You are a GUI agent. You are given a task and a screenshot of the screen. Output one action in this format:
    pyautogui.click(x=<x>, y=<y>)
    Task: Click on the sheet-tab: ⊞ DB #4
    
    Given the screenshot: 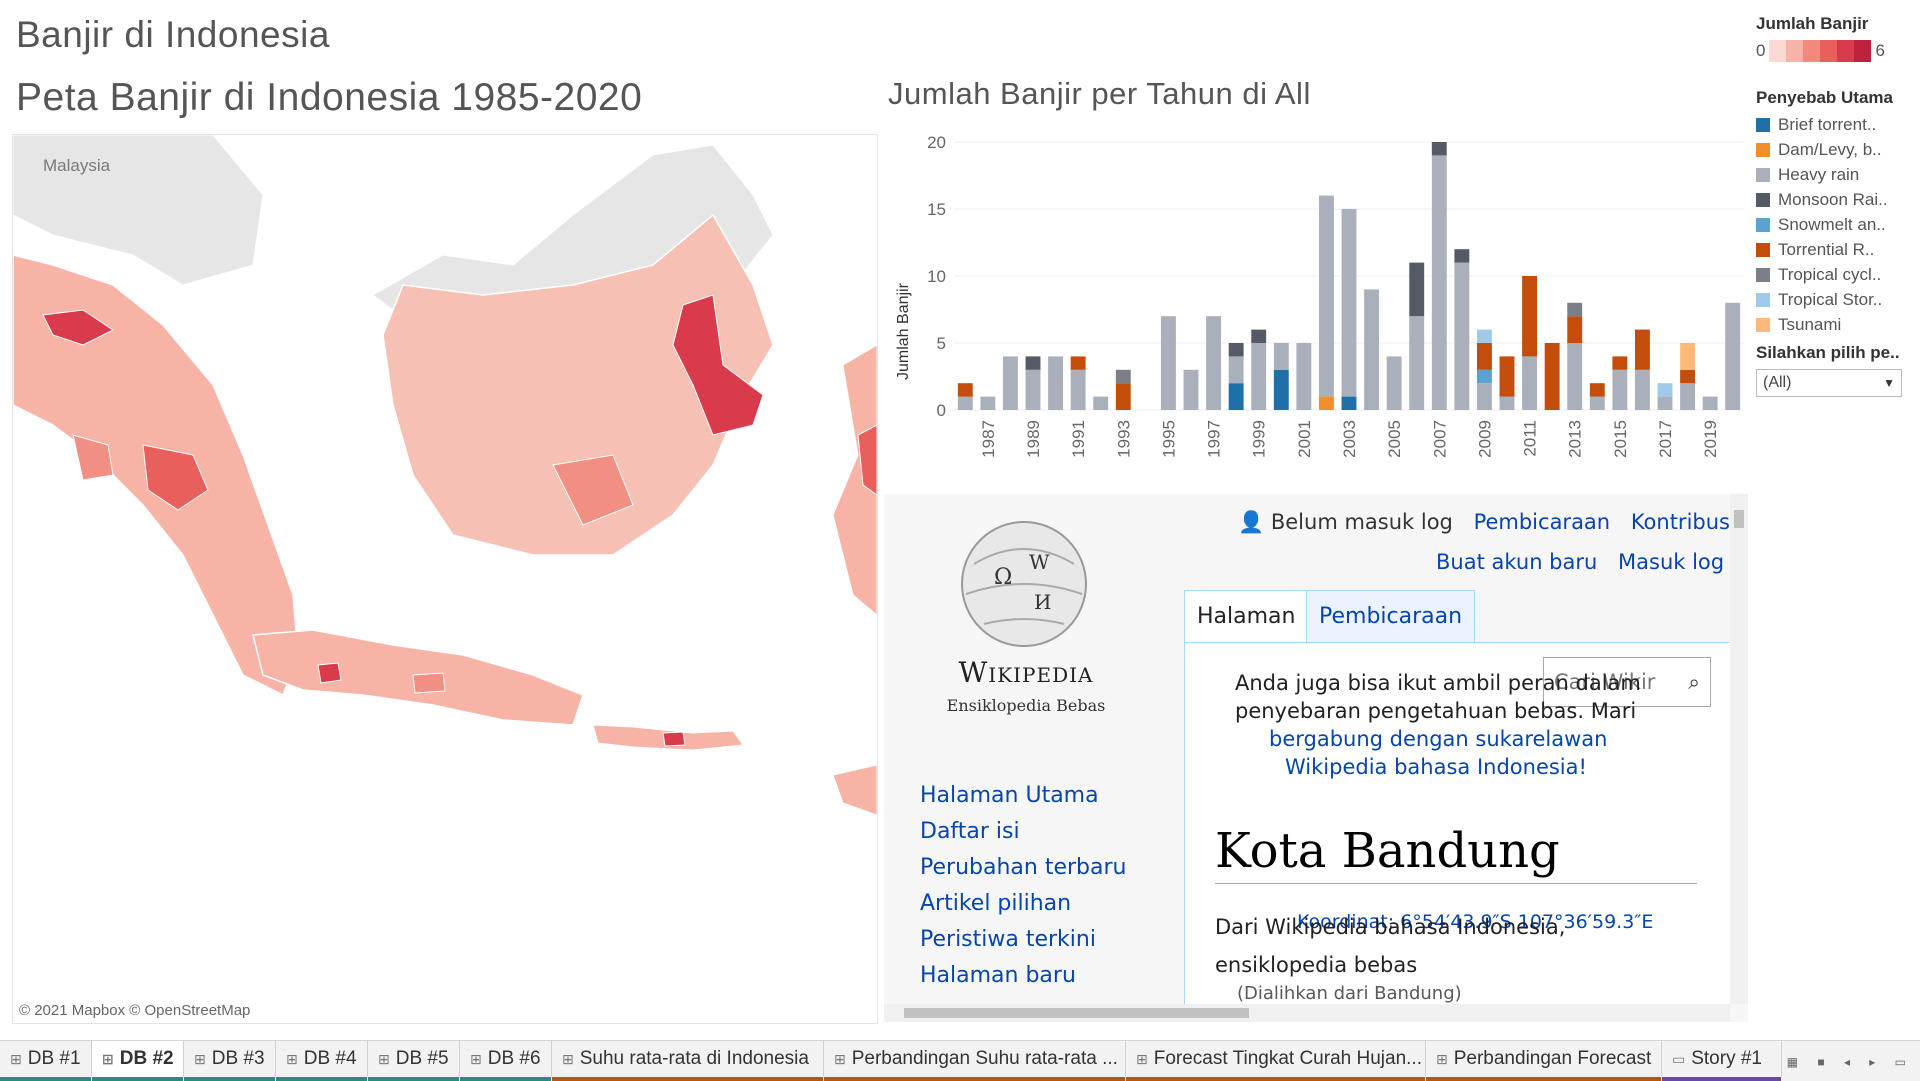 What is the action you would take?
    pyautogui.click(x=322, y=1061)
    